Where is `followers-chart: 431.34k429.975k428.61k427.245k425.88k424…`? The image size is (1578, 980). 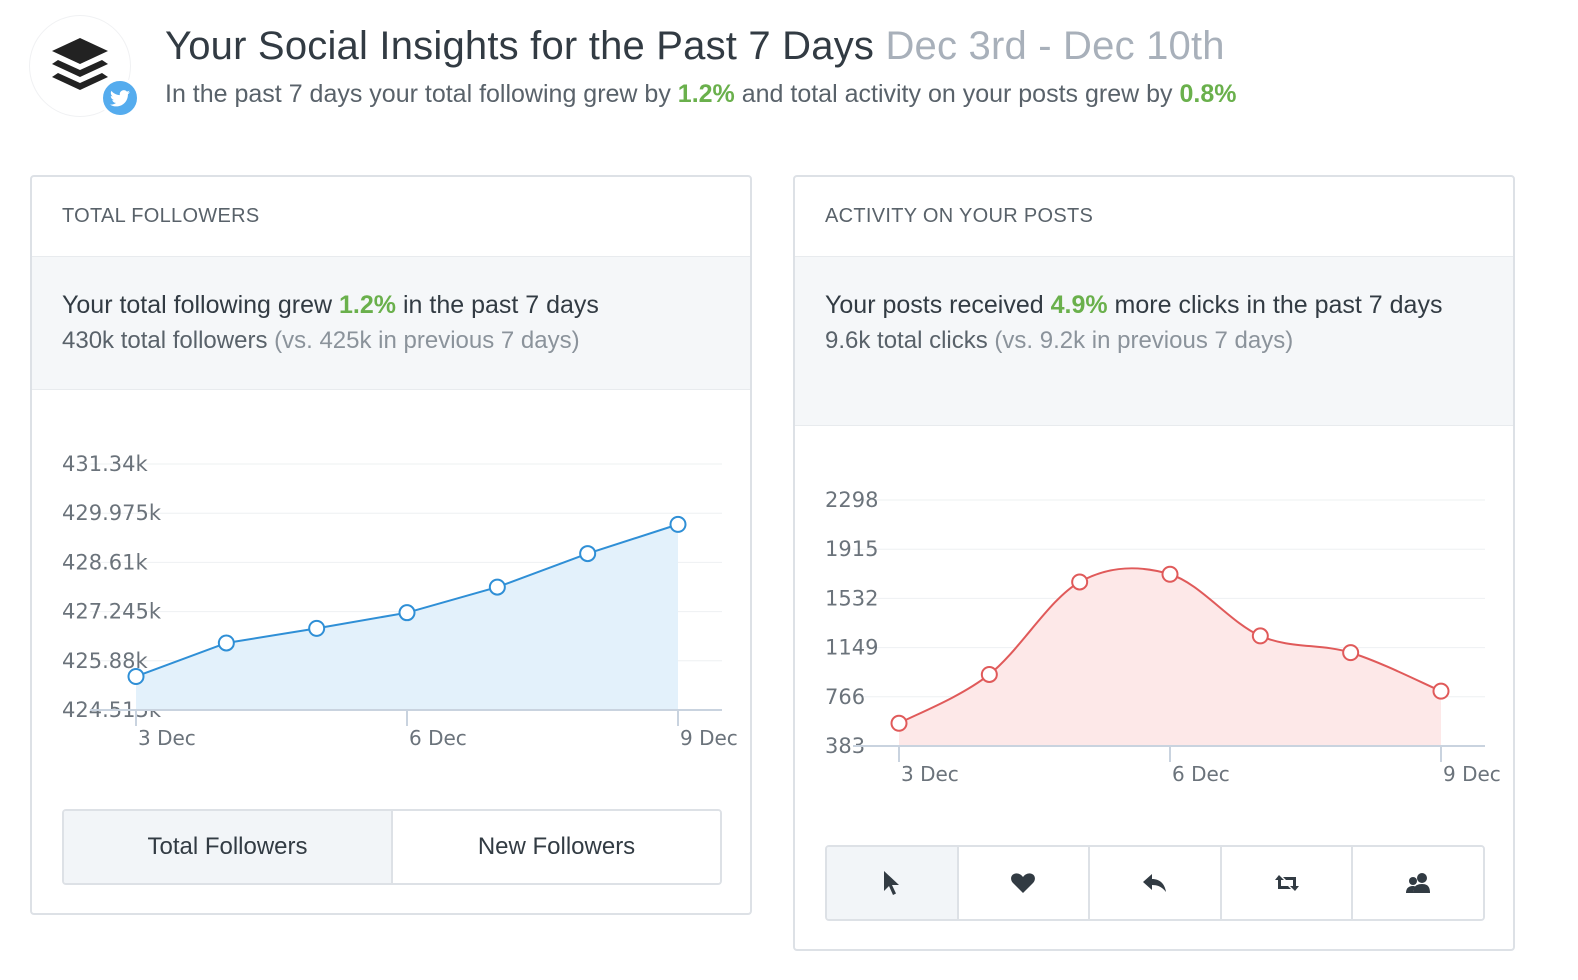
followers-chart: 431.34k429.975k428.61k427.245k425.88k424… is located at coordinates (400, 601).